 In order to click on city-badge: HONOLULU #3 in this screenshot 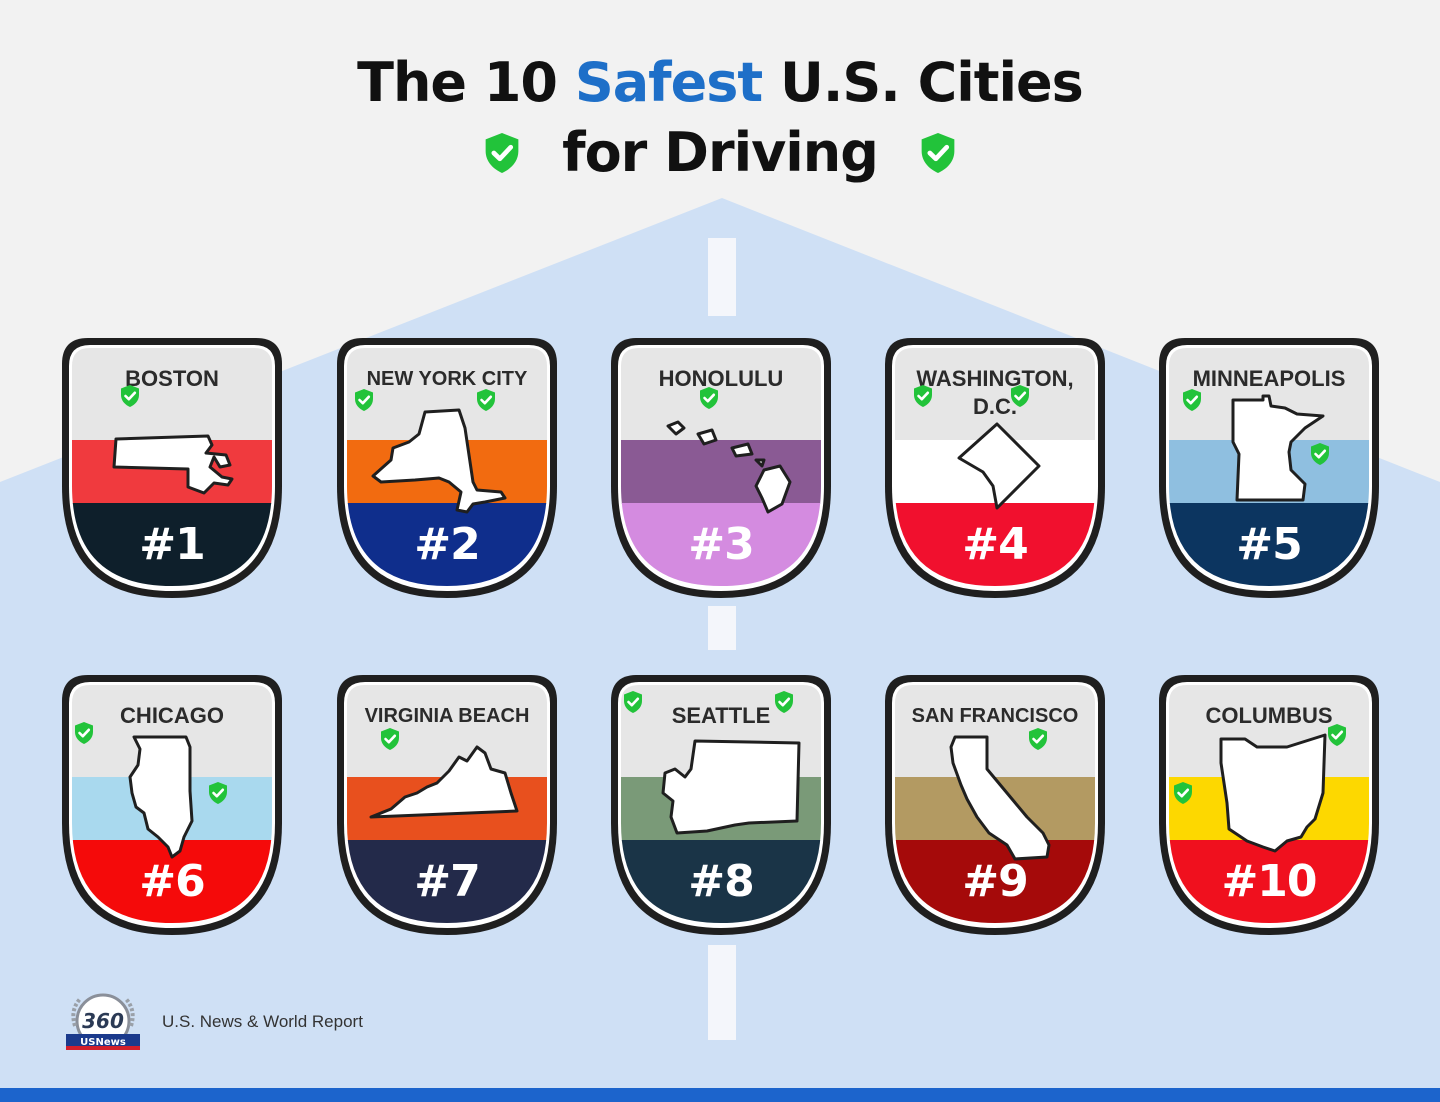, I will do `click(721, 468)`.